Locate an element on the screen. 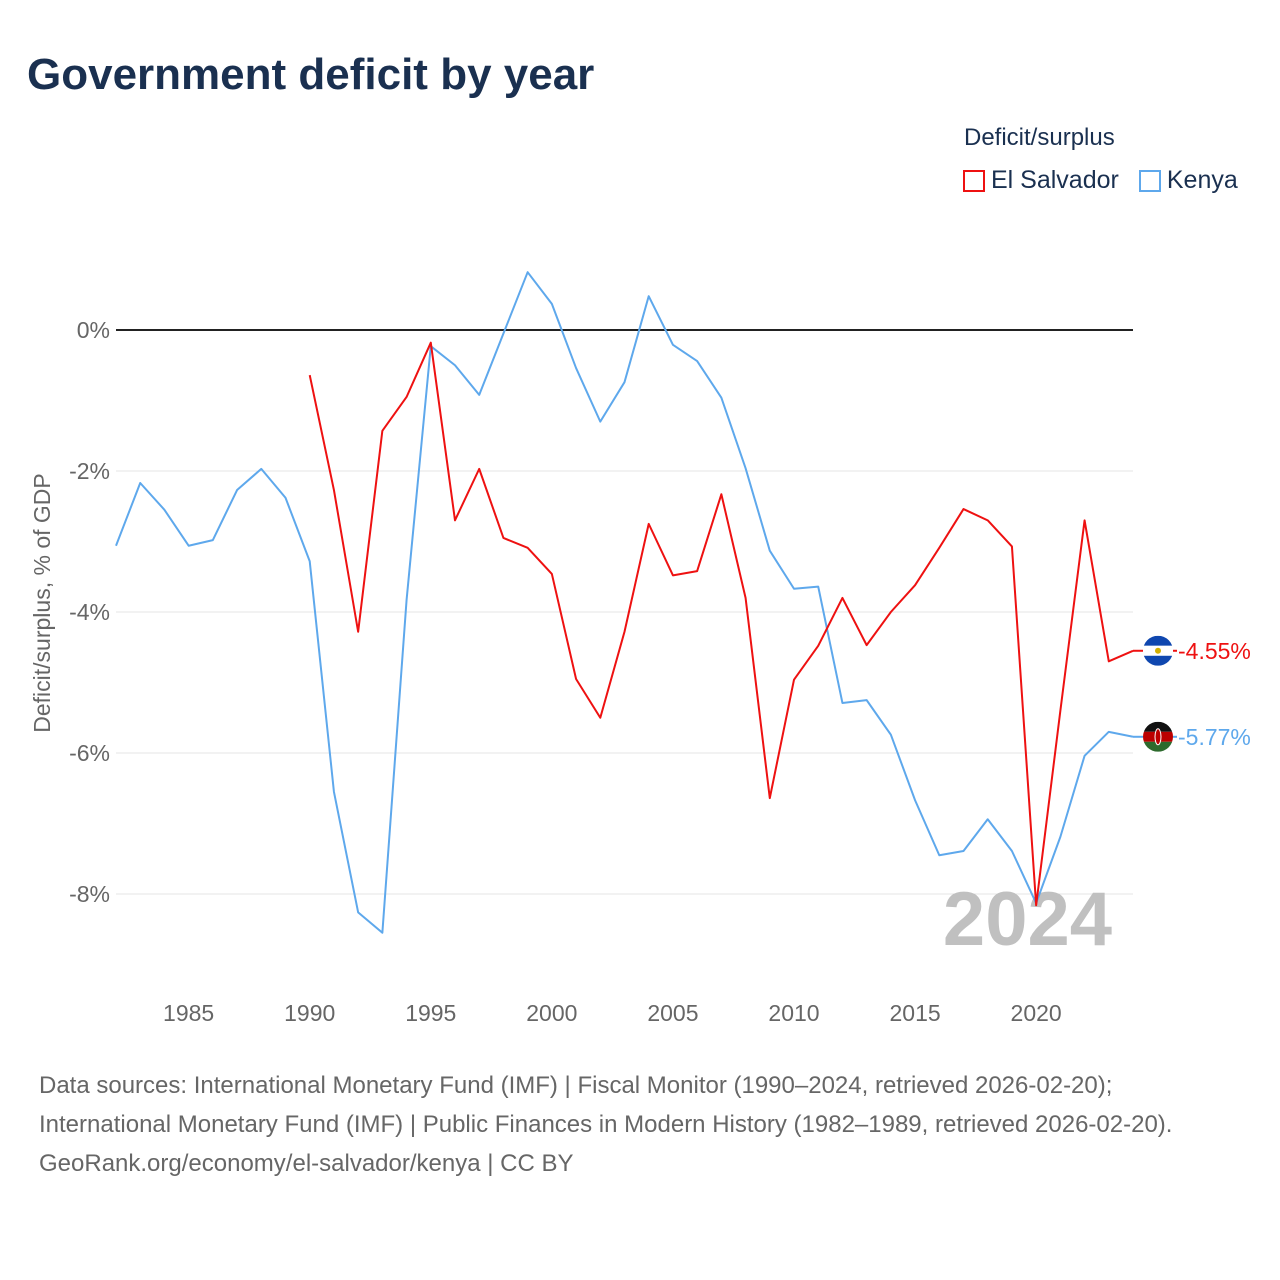 The width and height of the screenshot is (1280, 1280). y-tick-label: -2% is located at coordinates (89, 471).